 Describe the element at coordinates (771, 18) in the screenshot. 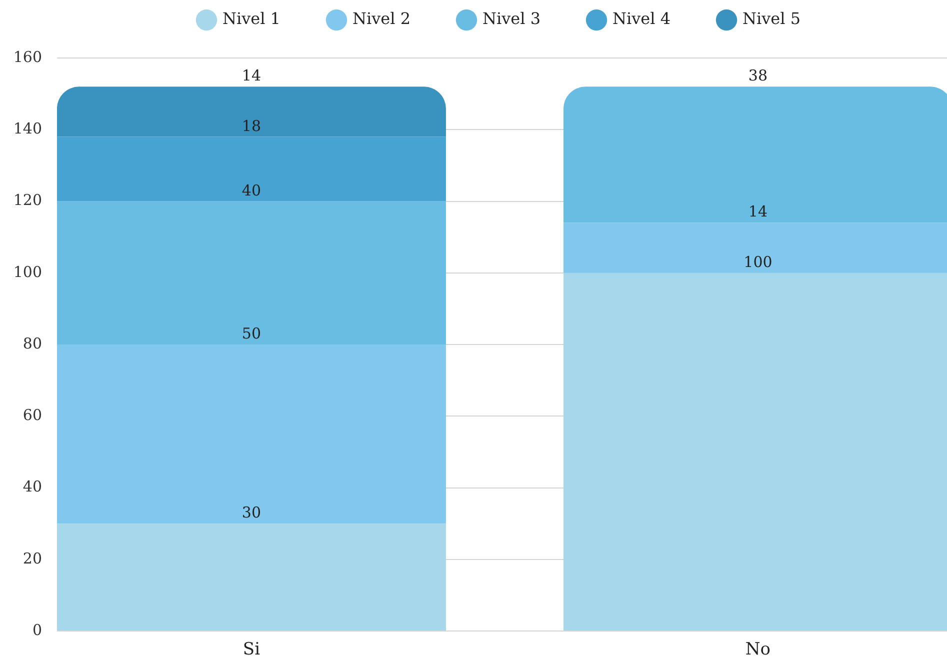

I see `legend-label: Nivel 5` at that location.